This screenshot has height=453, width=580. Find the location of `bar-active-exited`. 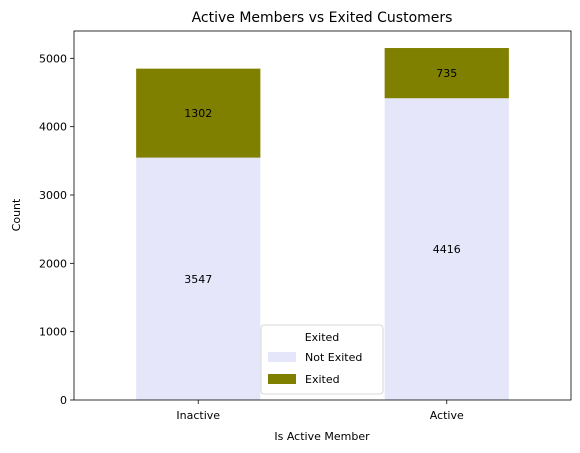

bar-active-exited is located at coordinates (446, 73).